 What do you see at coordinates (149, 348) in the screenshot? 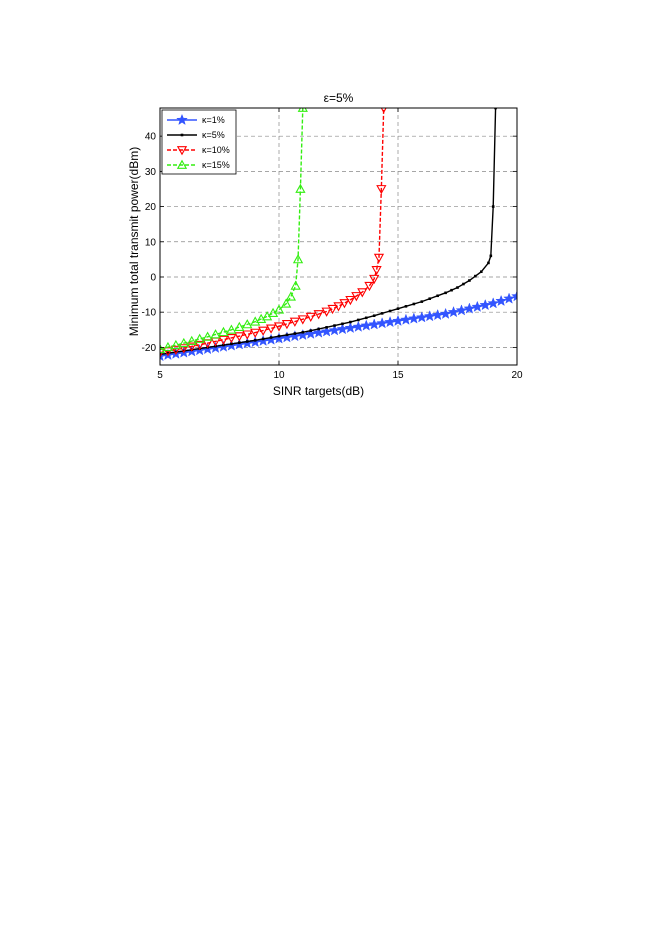
I see `y-tick-label: -20` at bounding box center [149, 348].